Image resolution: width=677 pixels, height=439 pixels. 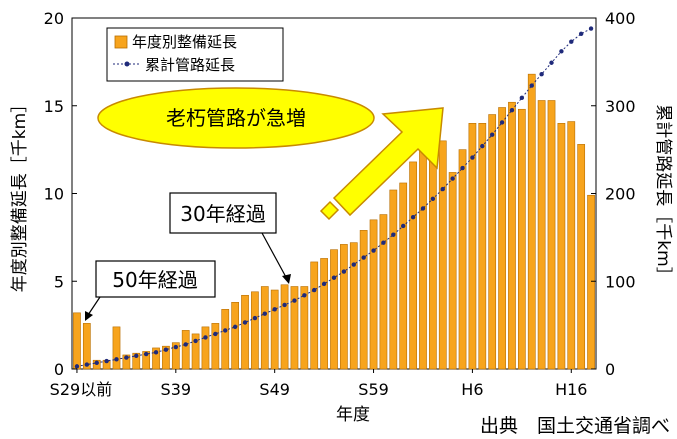 I want to click on x-tick-label: S49, so click(x=274, y=389).